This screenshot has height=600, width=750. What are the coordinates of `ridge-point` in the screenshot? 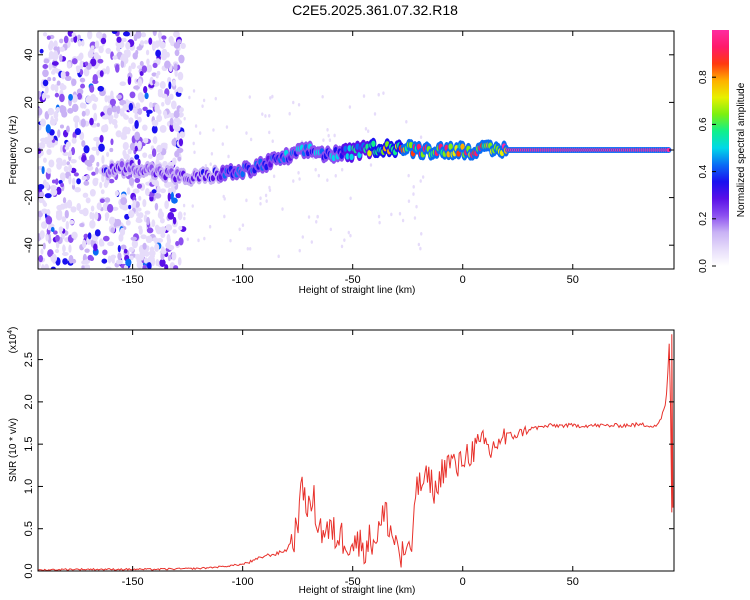 It's located at (351, 157).